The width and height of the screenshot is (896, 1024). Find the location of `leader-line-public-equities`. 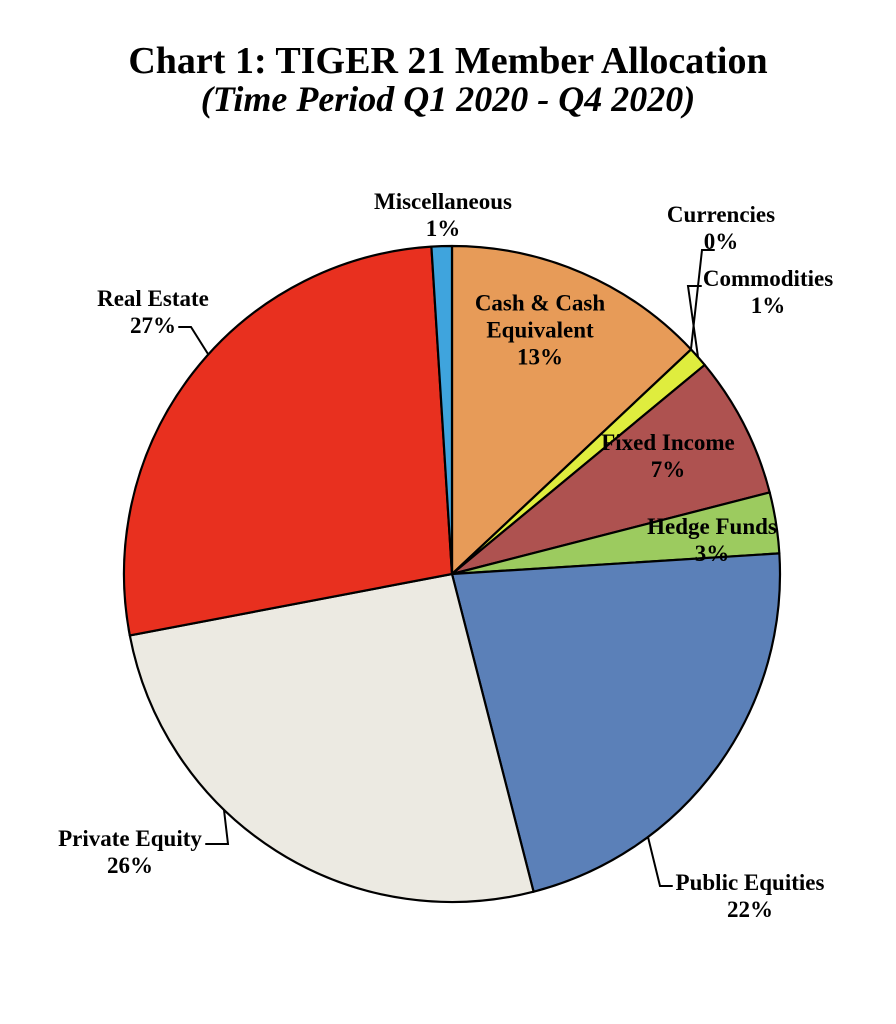

leader-line-public-equities is located at coordinates (660, 861).